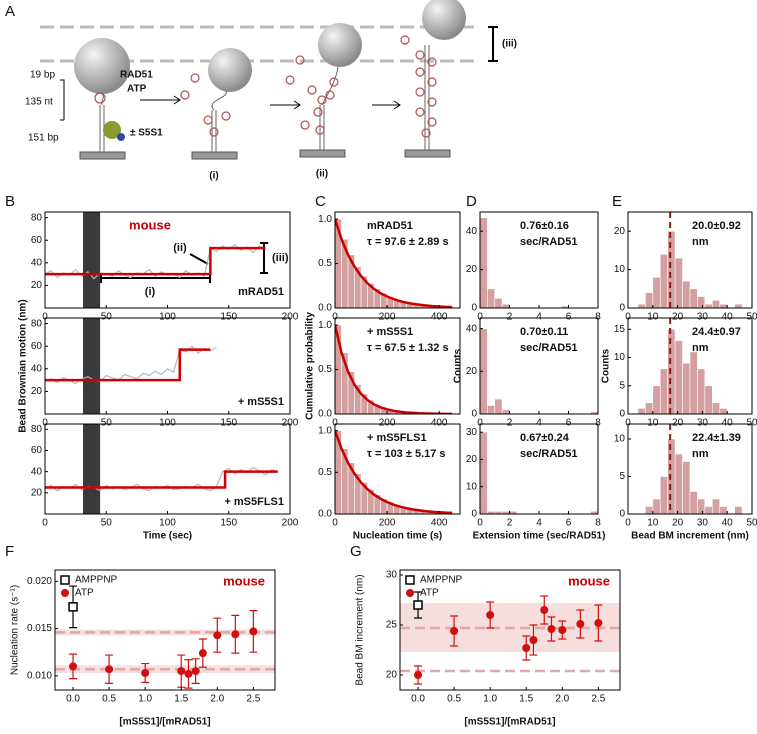  What do you see at coordinates (390, 226) in the screenshot?
I see `annotation: mRAD51` at bounding box center [390, 226].